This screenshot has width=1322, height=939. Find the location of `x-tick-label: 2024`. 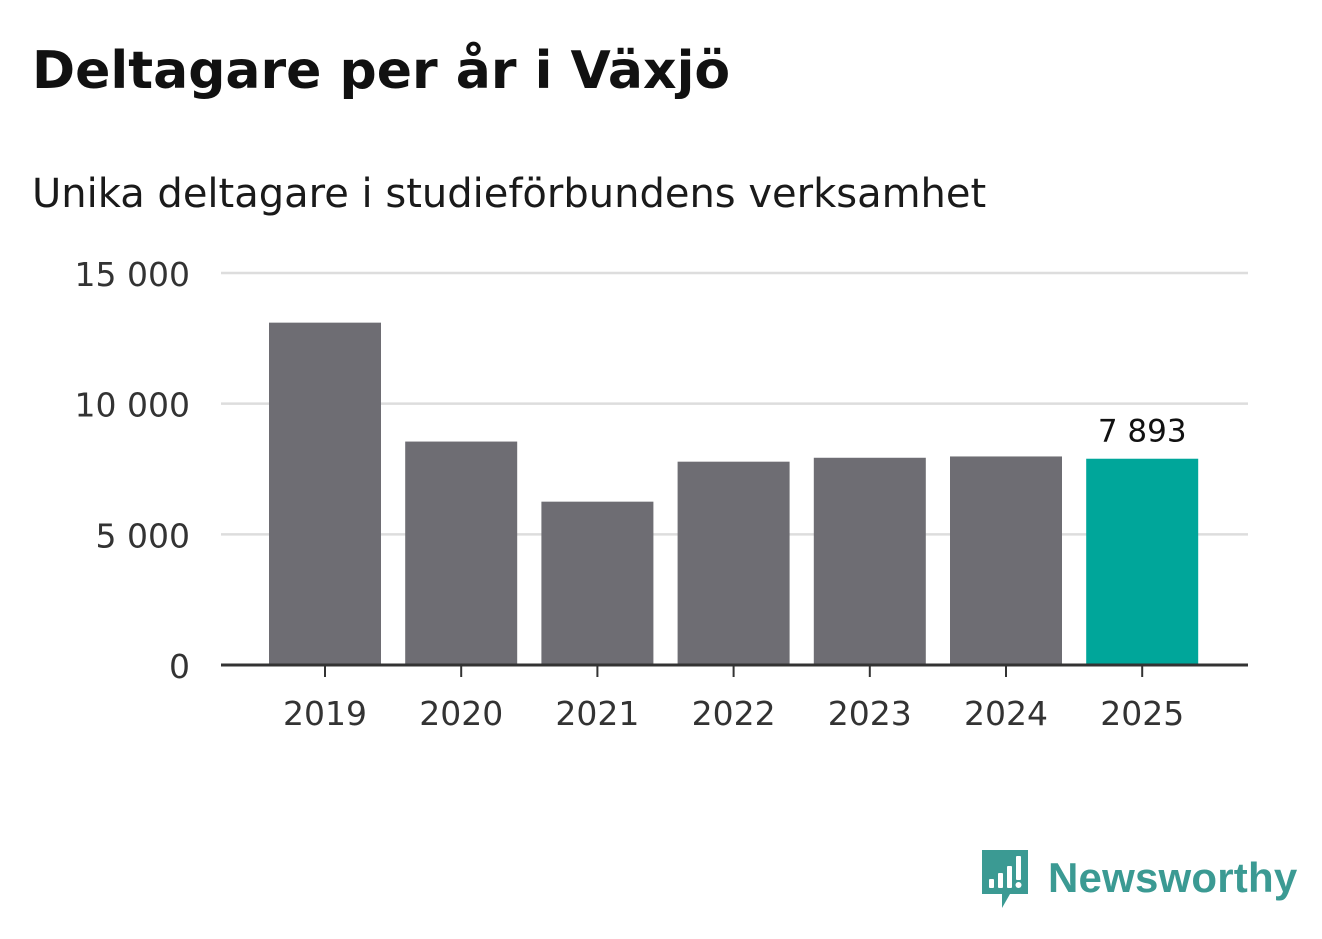

x-tick-label: 2024 is located at coordinates (1006, 713).